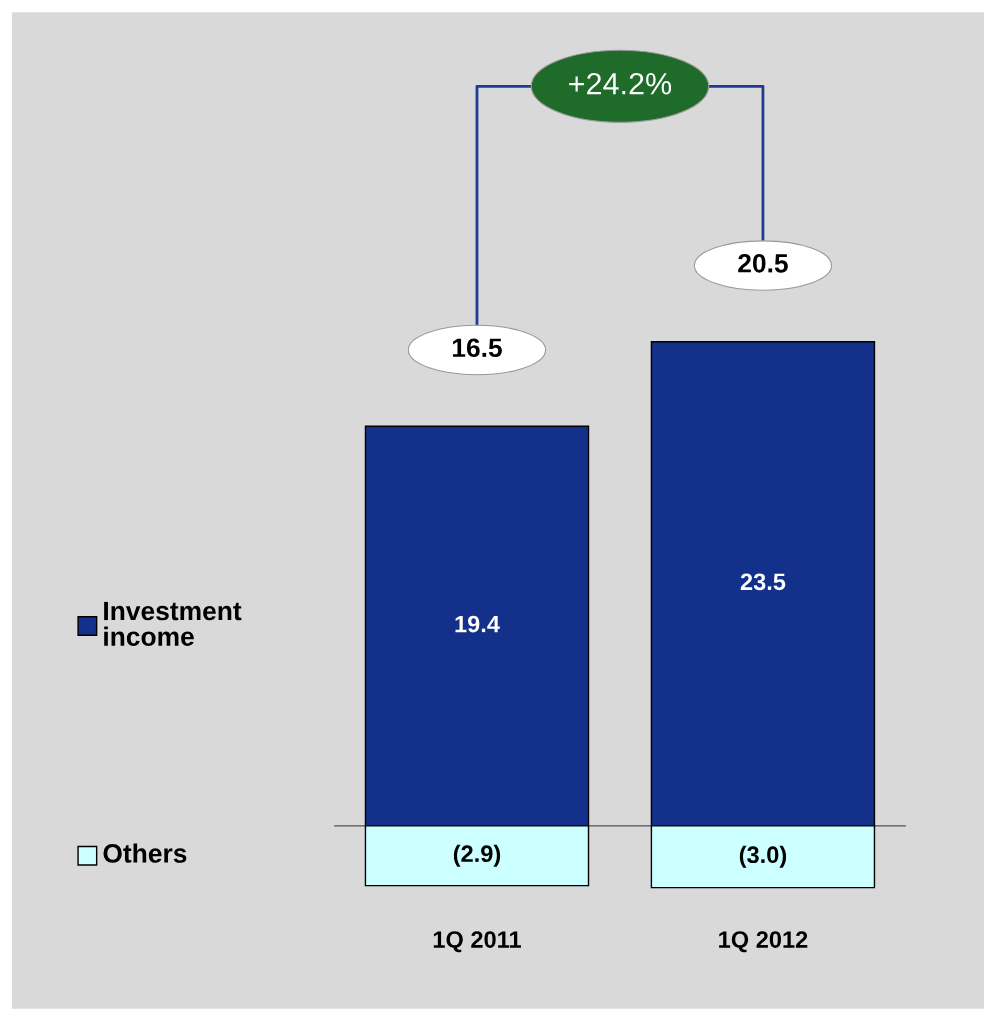  I want to click on x-tick-label: 1Q 2011, so click(477, 942).